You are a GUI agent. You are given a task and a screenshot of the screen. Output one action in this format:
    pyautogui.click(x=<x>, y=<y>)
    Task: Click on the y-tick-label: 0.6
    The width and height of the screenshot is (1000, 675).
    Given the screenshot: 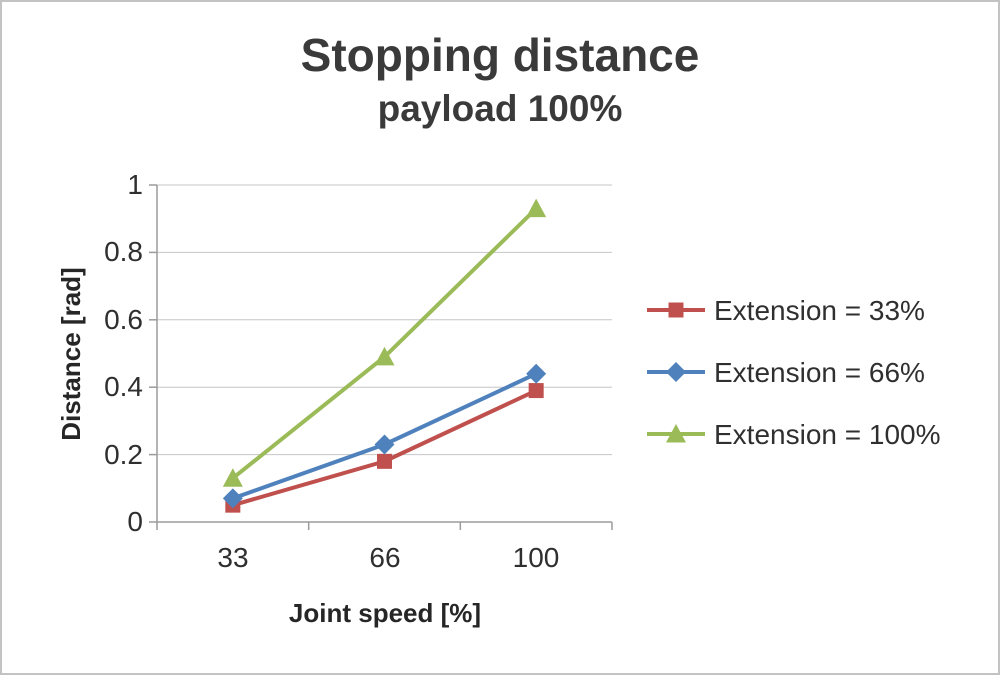 What is the action you would take?
    pyautogui.click(x=123, y=319)
    